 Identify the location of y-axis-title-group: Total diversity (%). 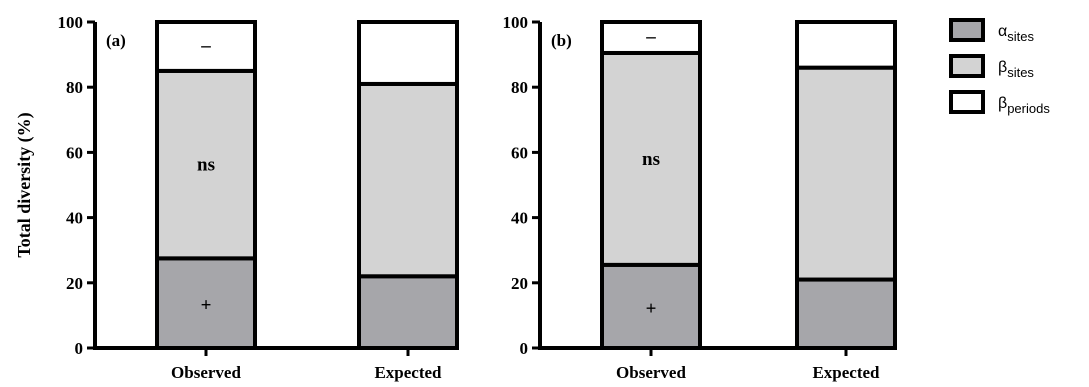
(24, 184).